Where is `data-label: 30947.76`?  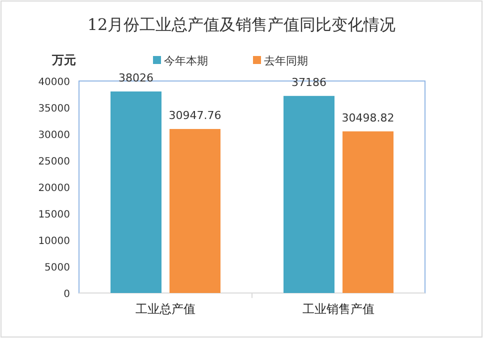
data-label: 30947.76 is located at coordinates (195, 115).